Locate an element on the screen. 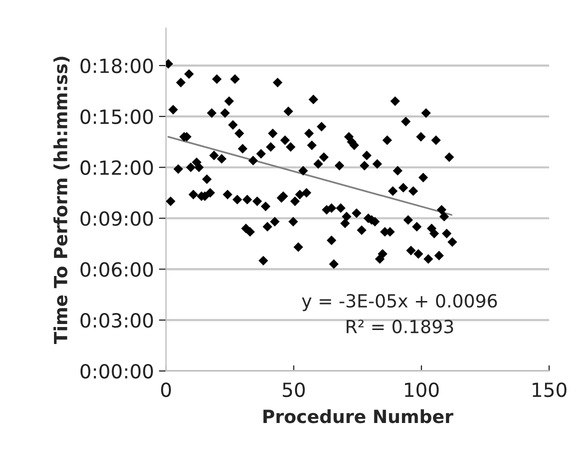 Image resolution: width=577 pixels, height=467 pixels. y-tick-label: 0:09:00 is located at coordinates (116, 218).